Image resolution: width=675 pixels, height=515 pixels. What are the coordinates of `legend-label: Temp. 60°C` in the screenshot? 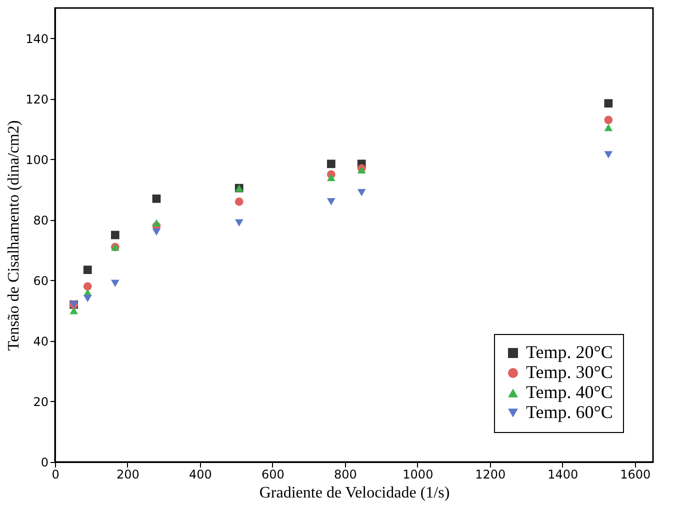 It's located at (569, 412).